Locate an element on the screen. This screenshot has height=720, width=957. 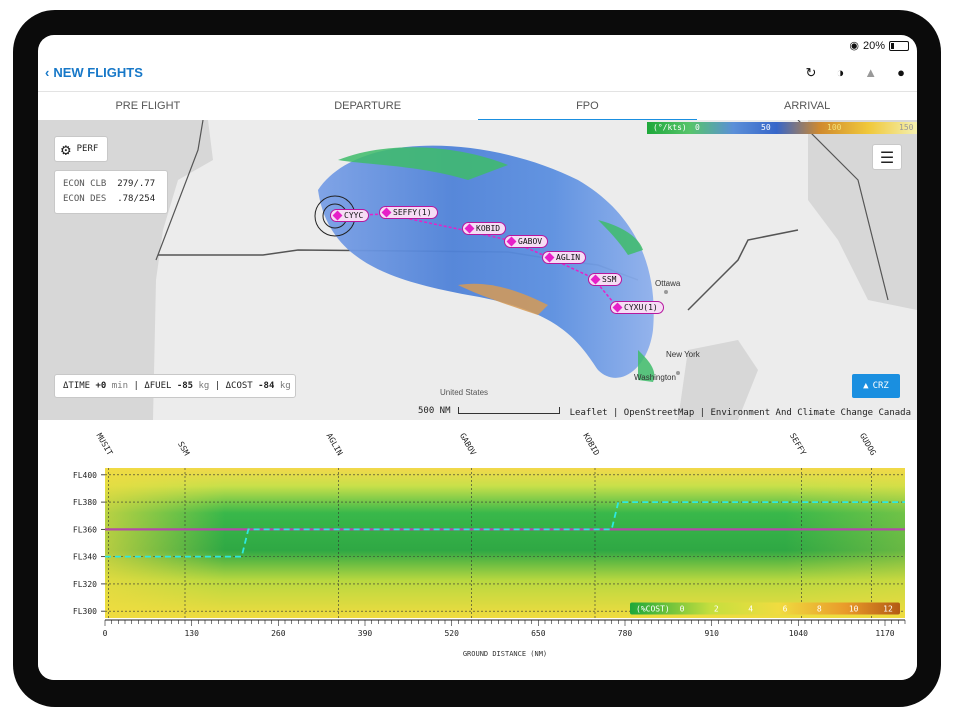
cost-legend-tick: 12 is located at coordinates (888, 608).